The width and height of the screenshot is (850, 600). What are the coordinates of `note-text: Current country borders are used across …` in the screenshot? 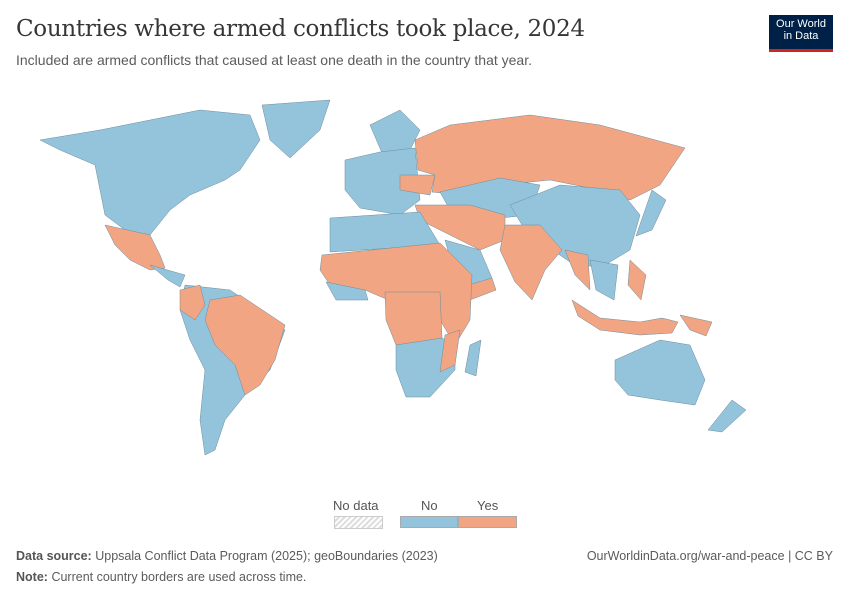 It's located at (179, 577).